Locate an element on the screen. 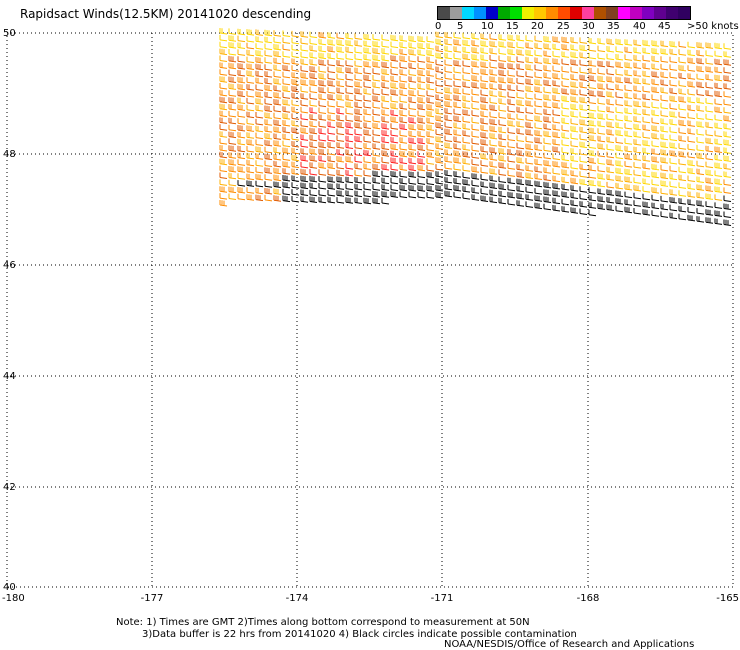  wind-speed-legend: 0 5 10 15 20 25 30 35 40 45 >50 knots is located at coordinates (587, 20).